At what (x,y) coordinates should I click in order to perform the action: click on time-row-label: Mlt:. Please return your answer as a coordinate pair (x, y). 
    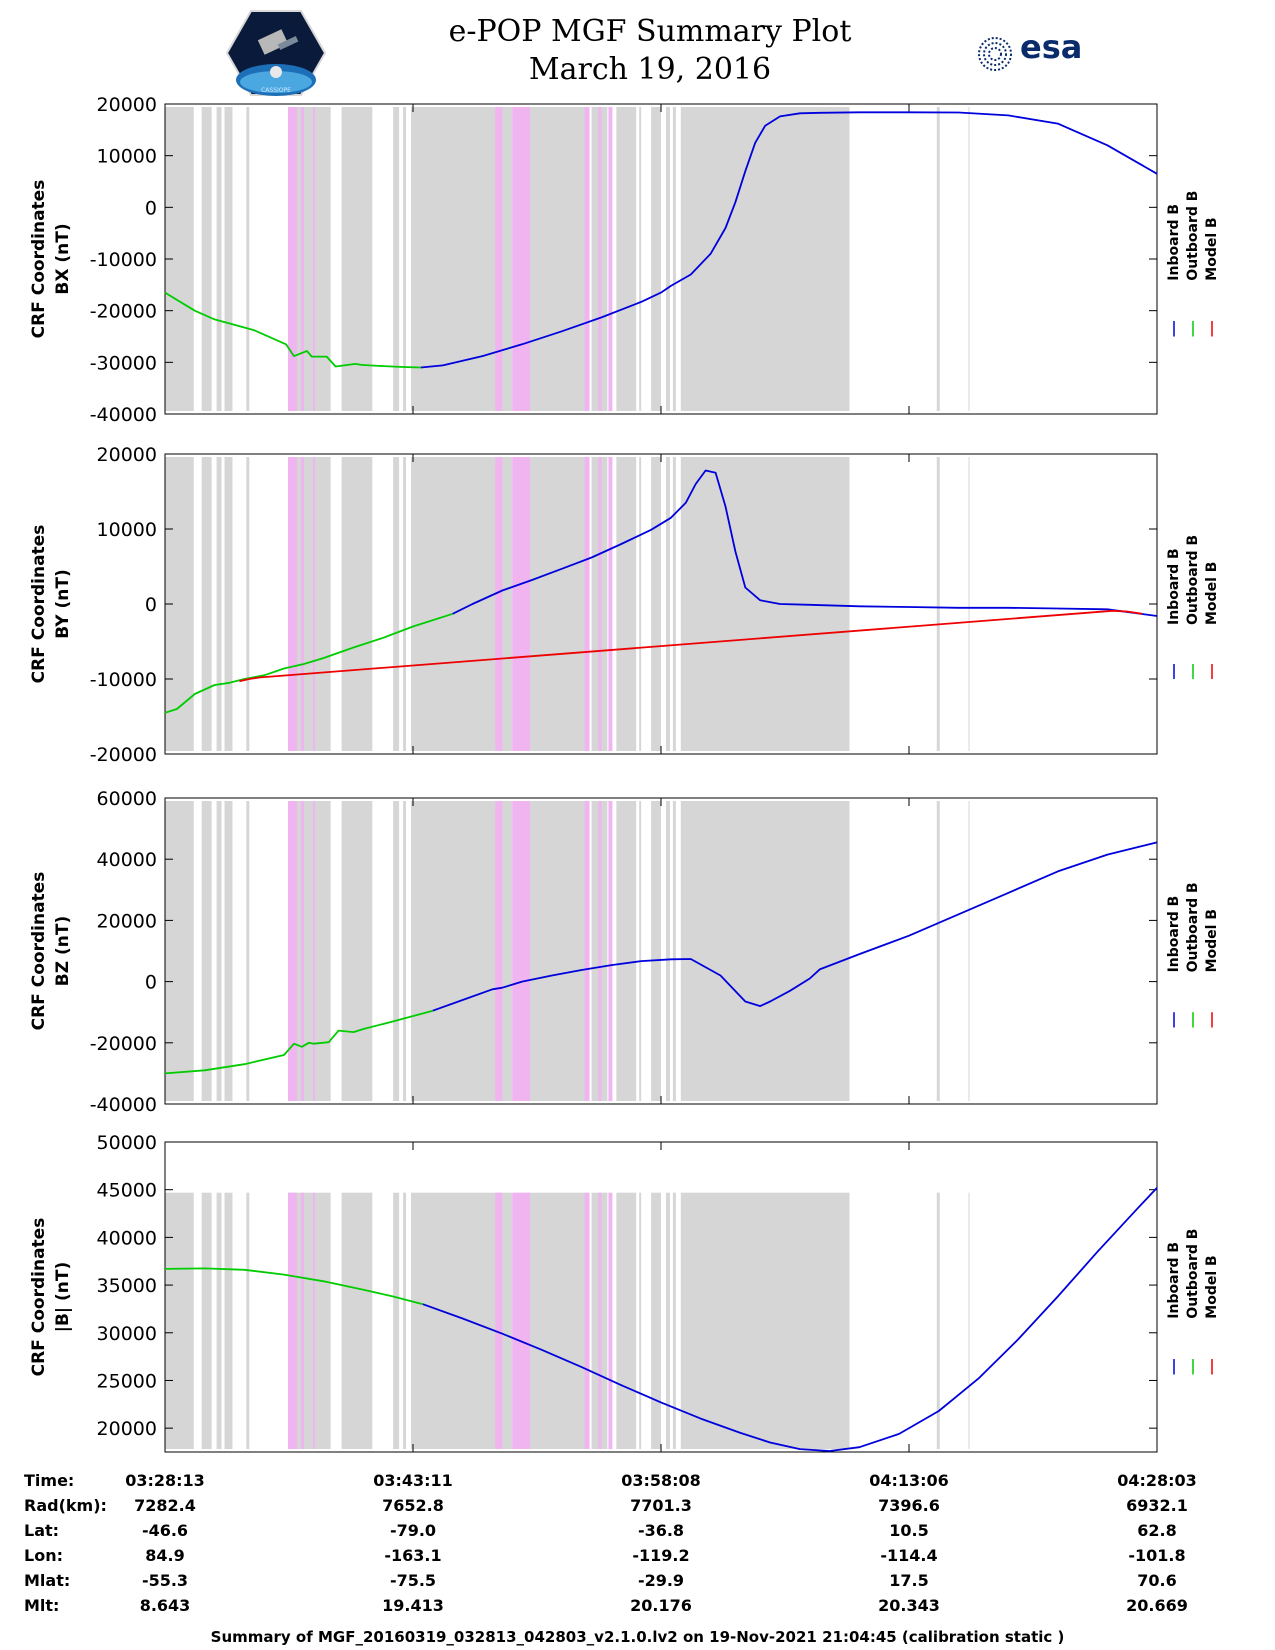
    Looking at the image, I should click on (41, 1605).